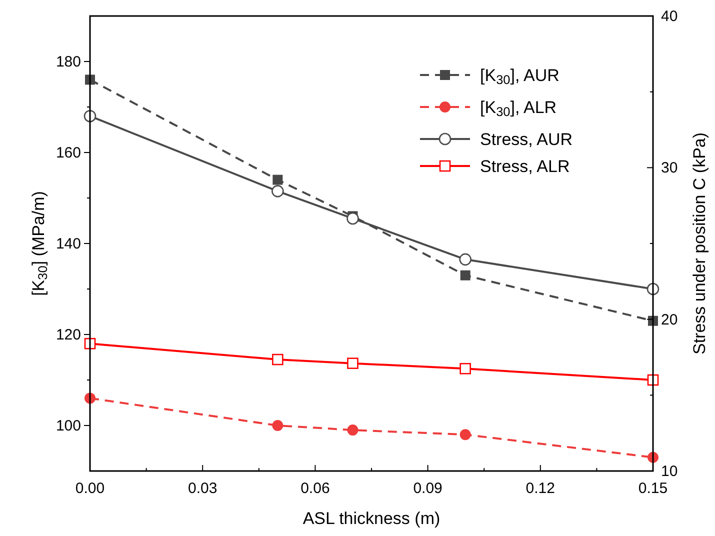  What do you see at coordinates (68, 244) in the screenshot?
I see `y-tick-label: 140` at bounding box center [68, 244].